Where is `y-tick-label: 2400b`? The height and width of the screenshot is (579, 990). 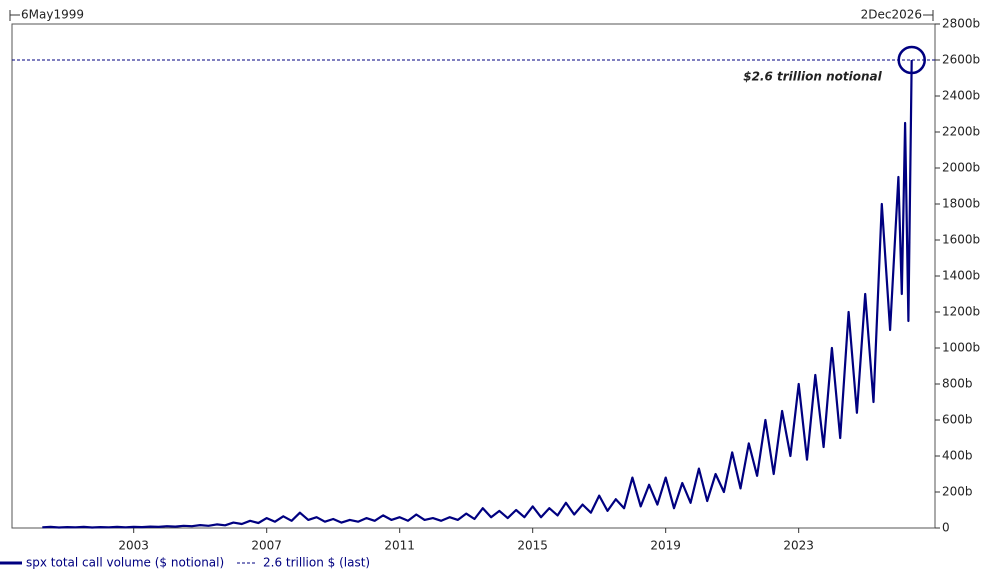
y-tick-label: 2400b is located at coordinates (961, 96).